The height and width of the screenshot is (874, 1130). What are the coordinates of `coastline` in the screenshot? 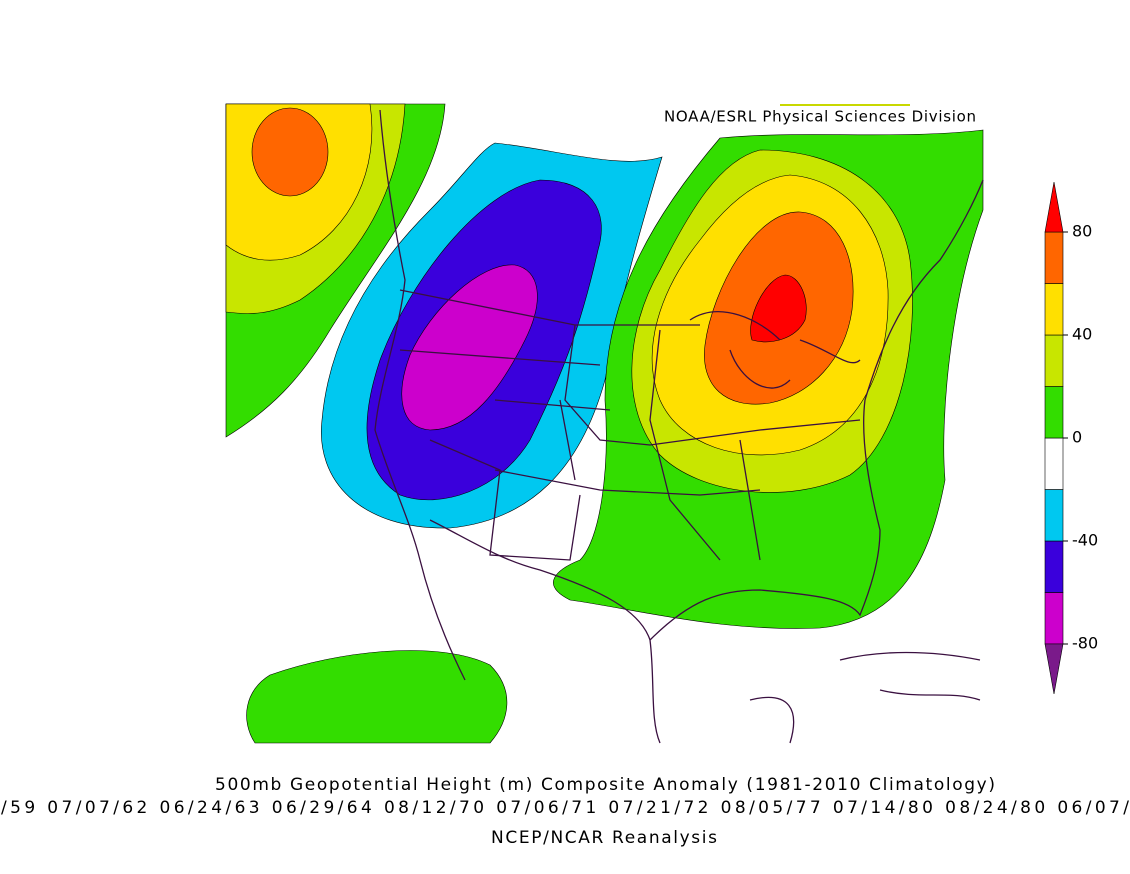 It's located at (420, 395).